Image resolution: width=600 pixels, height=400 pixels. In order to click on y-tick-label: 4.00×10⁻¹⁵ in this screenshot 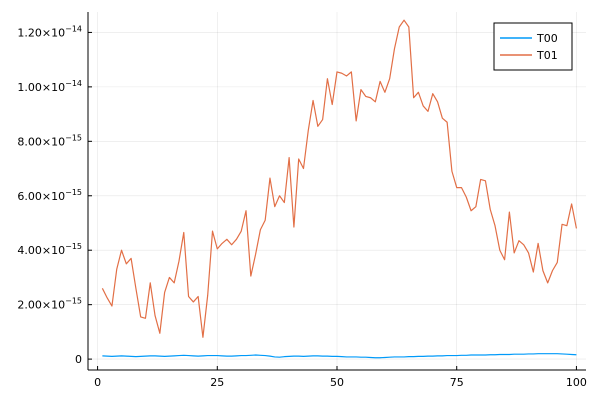, I will do `click(49, 249)`.